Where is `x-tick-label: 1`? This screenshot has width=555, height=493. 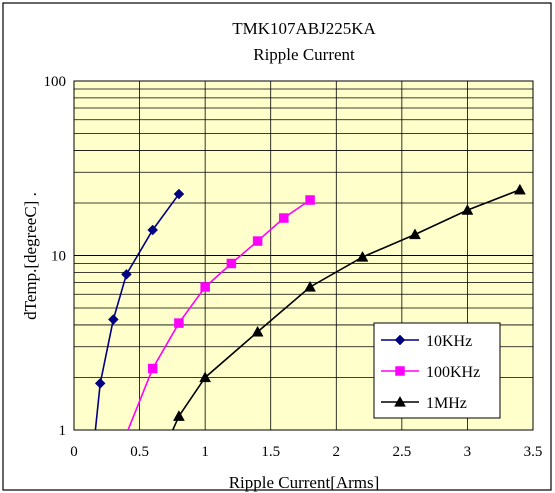 x-tick-label: 1 is located at coordinates (205, 452).